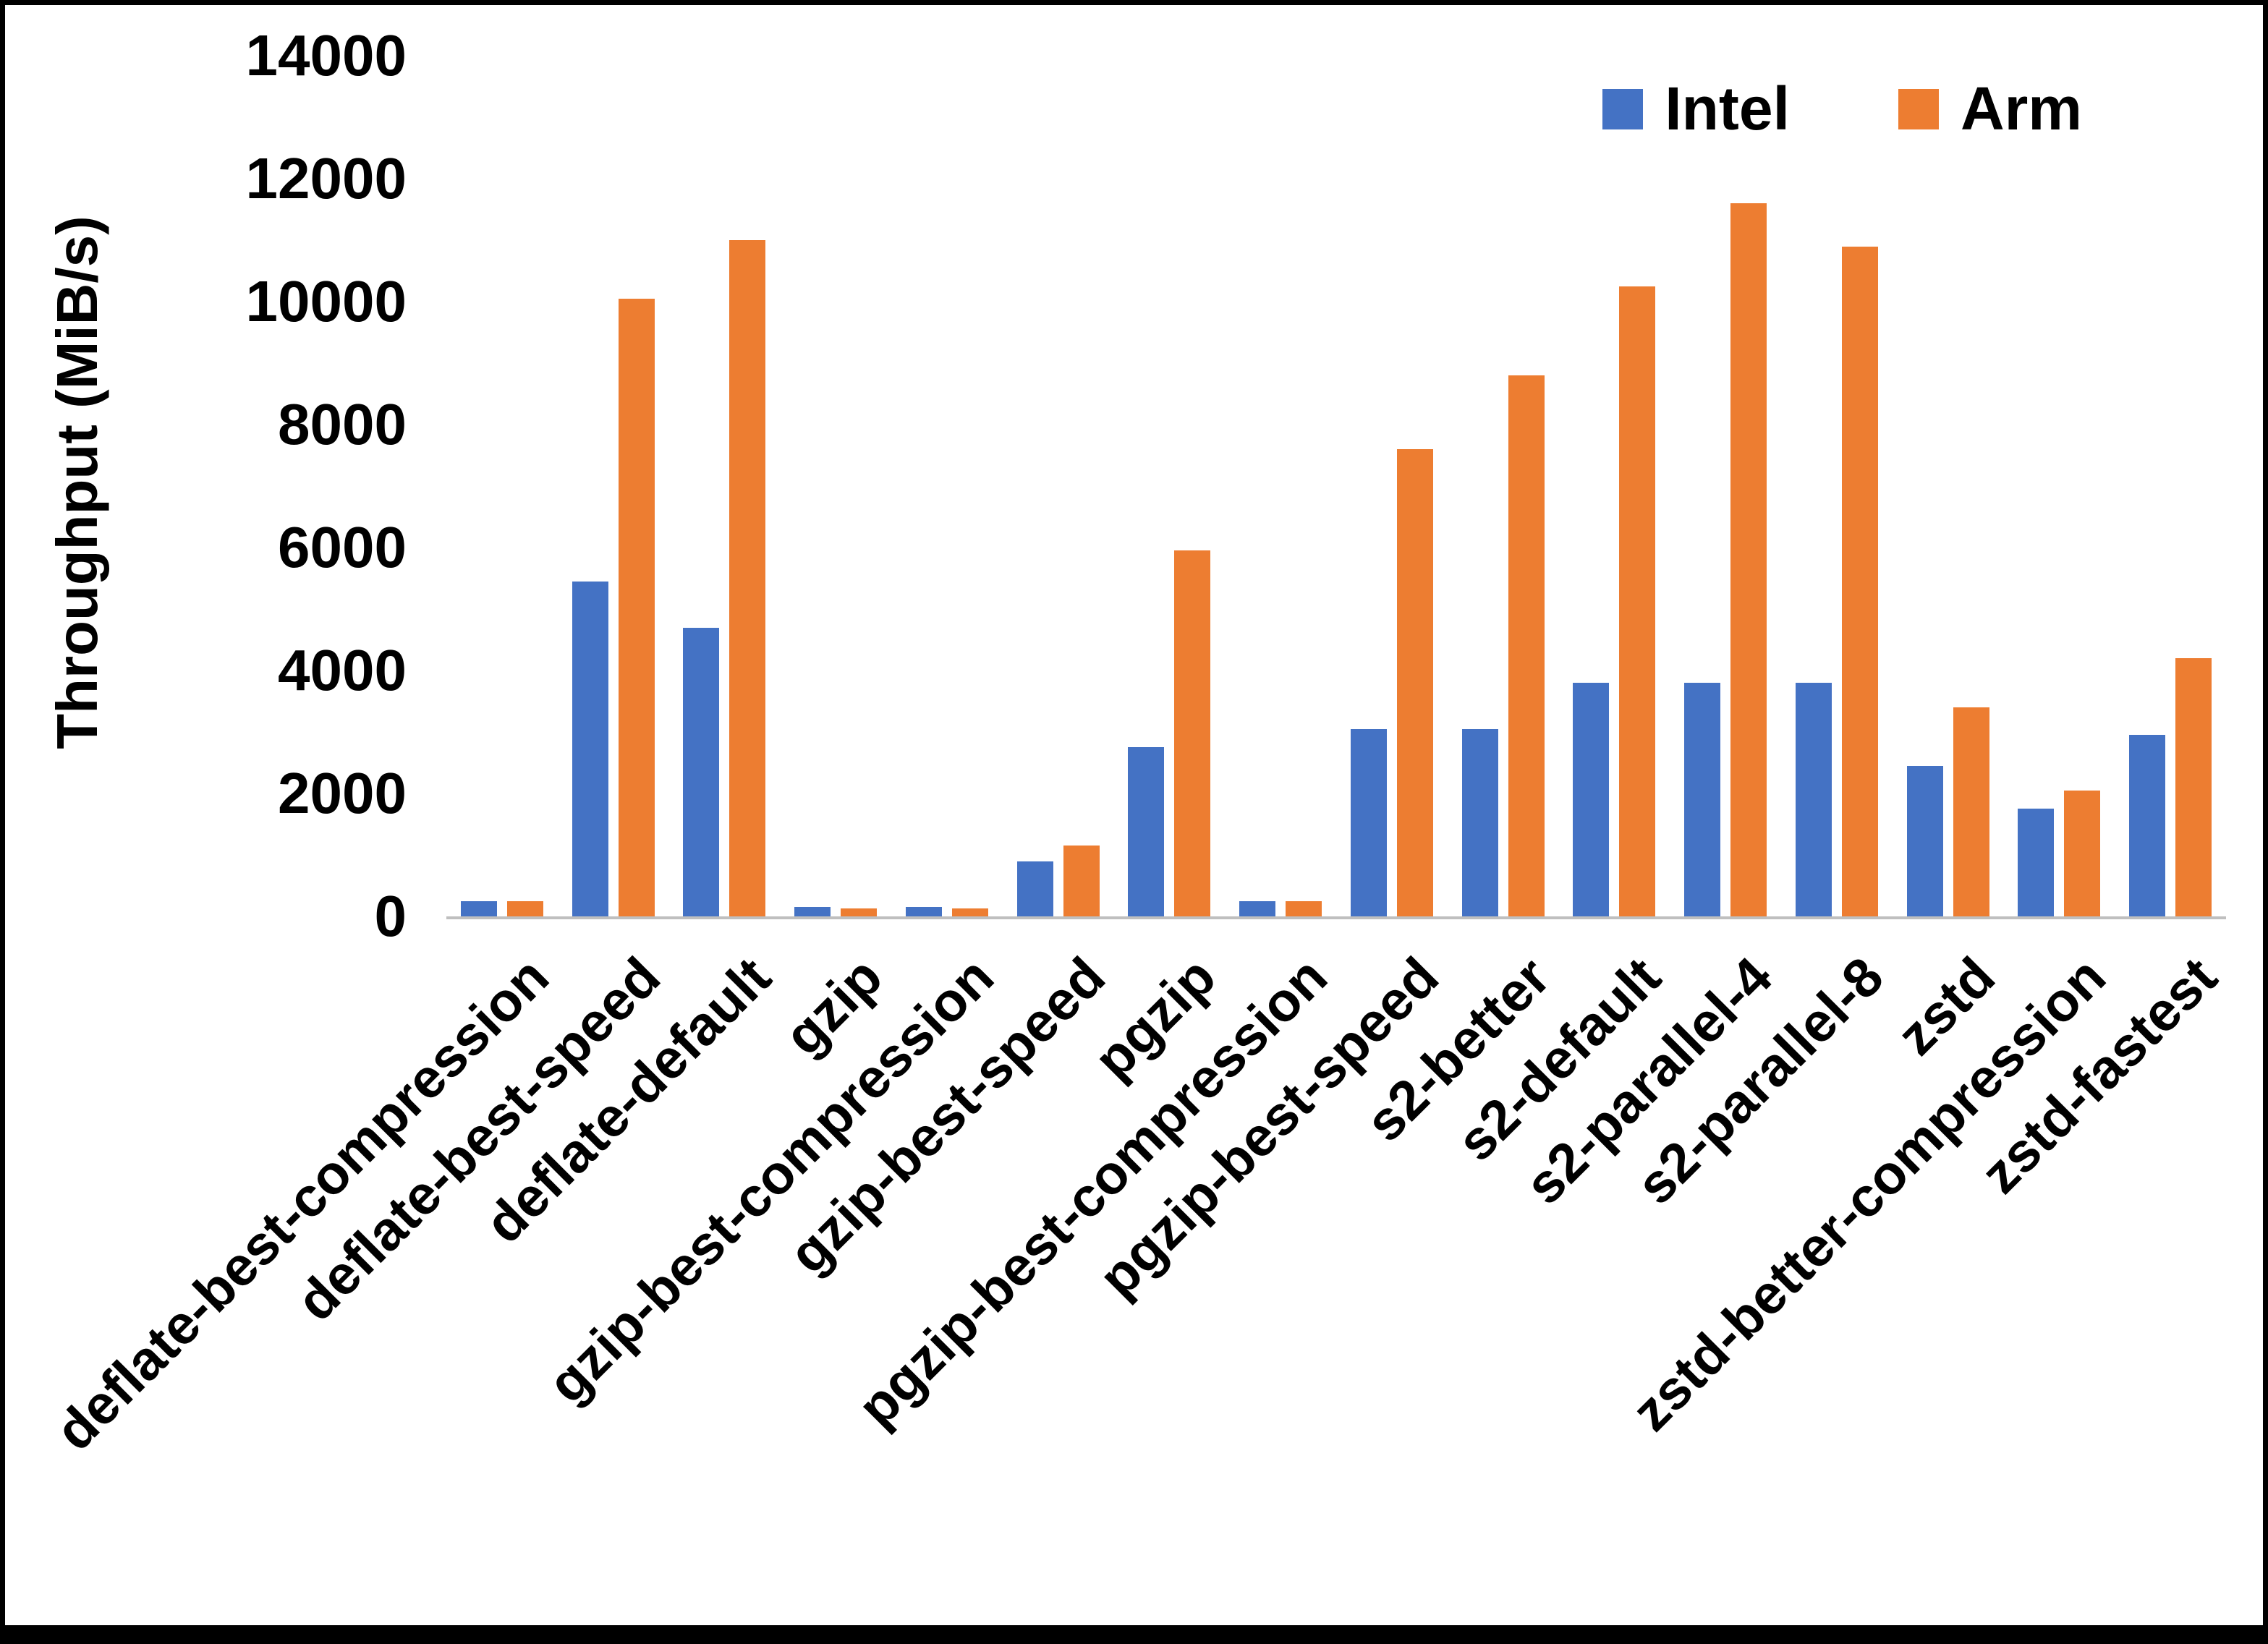 The height and width of the screenshot is (1644, 2268). I want to click on y-axis-ticks: 0 2000 4000 6000 8000 10000 12000 14000, so click(206, 485).